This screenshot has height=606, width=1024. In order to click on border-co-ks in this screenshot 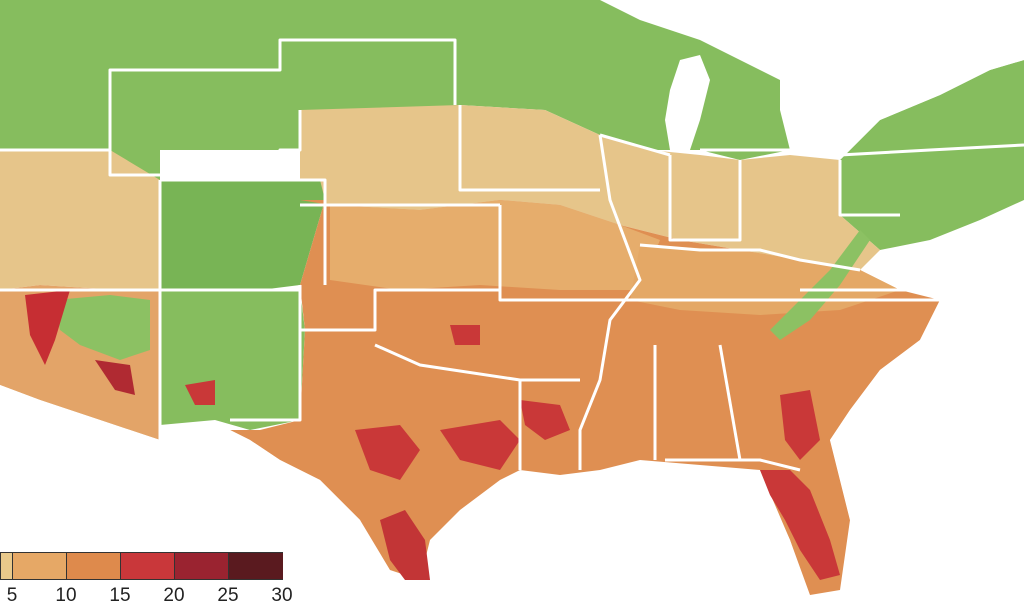, I will do `click(243, 231)`.